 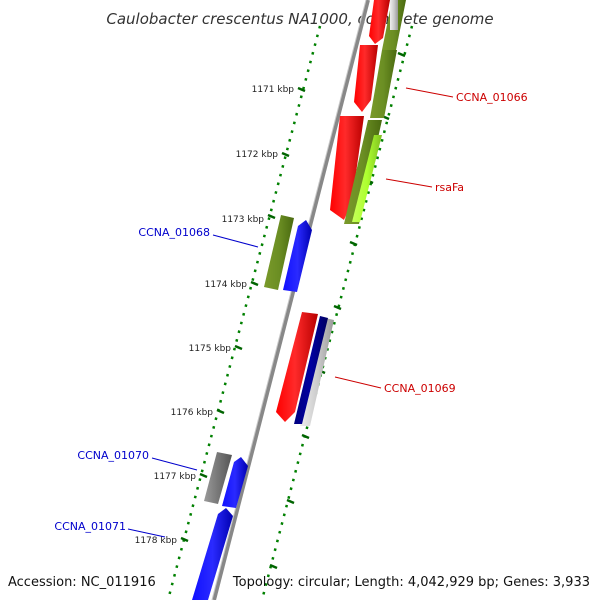 What do you see at coordinates (379, 22) in the screenshot?
I see `feature-red-top` at bounding box center [379, 22].